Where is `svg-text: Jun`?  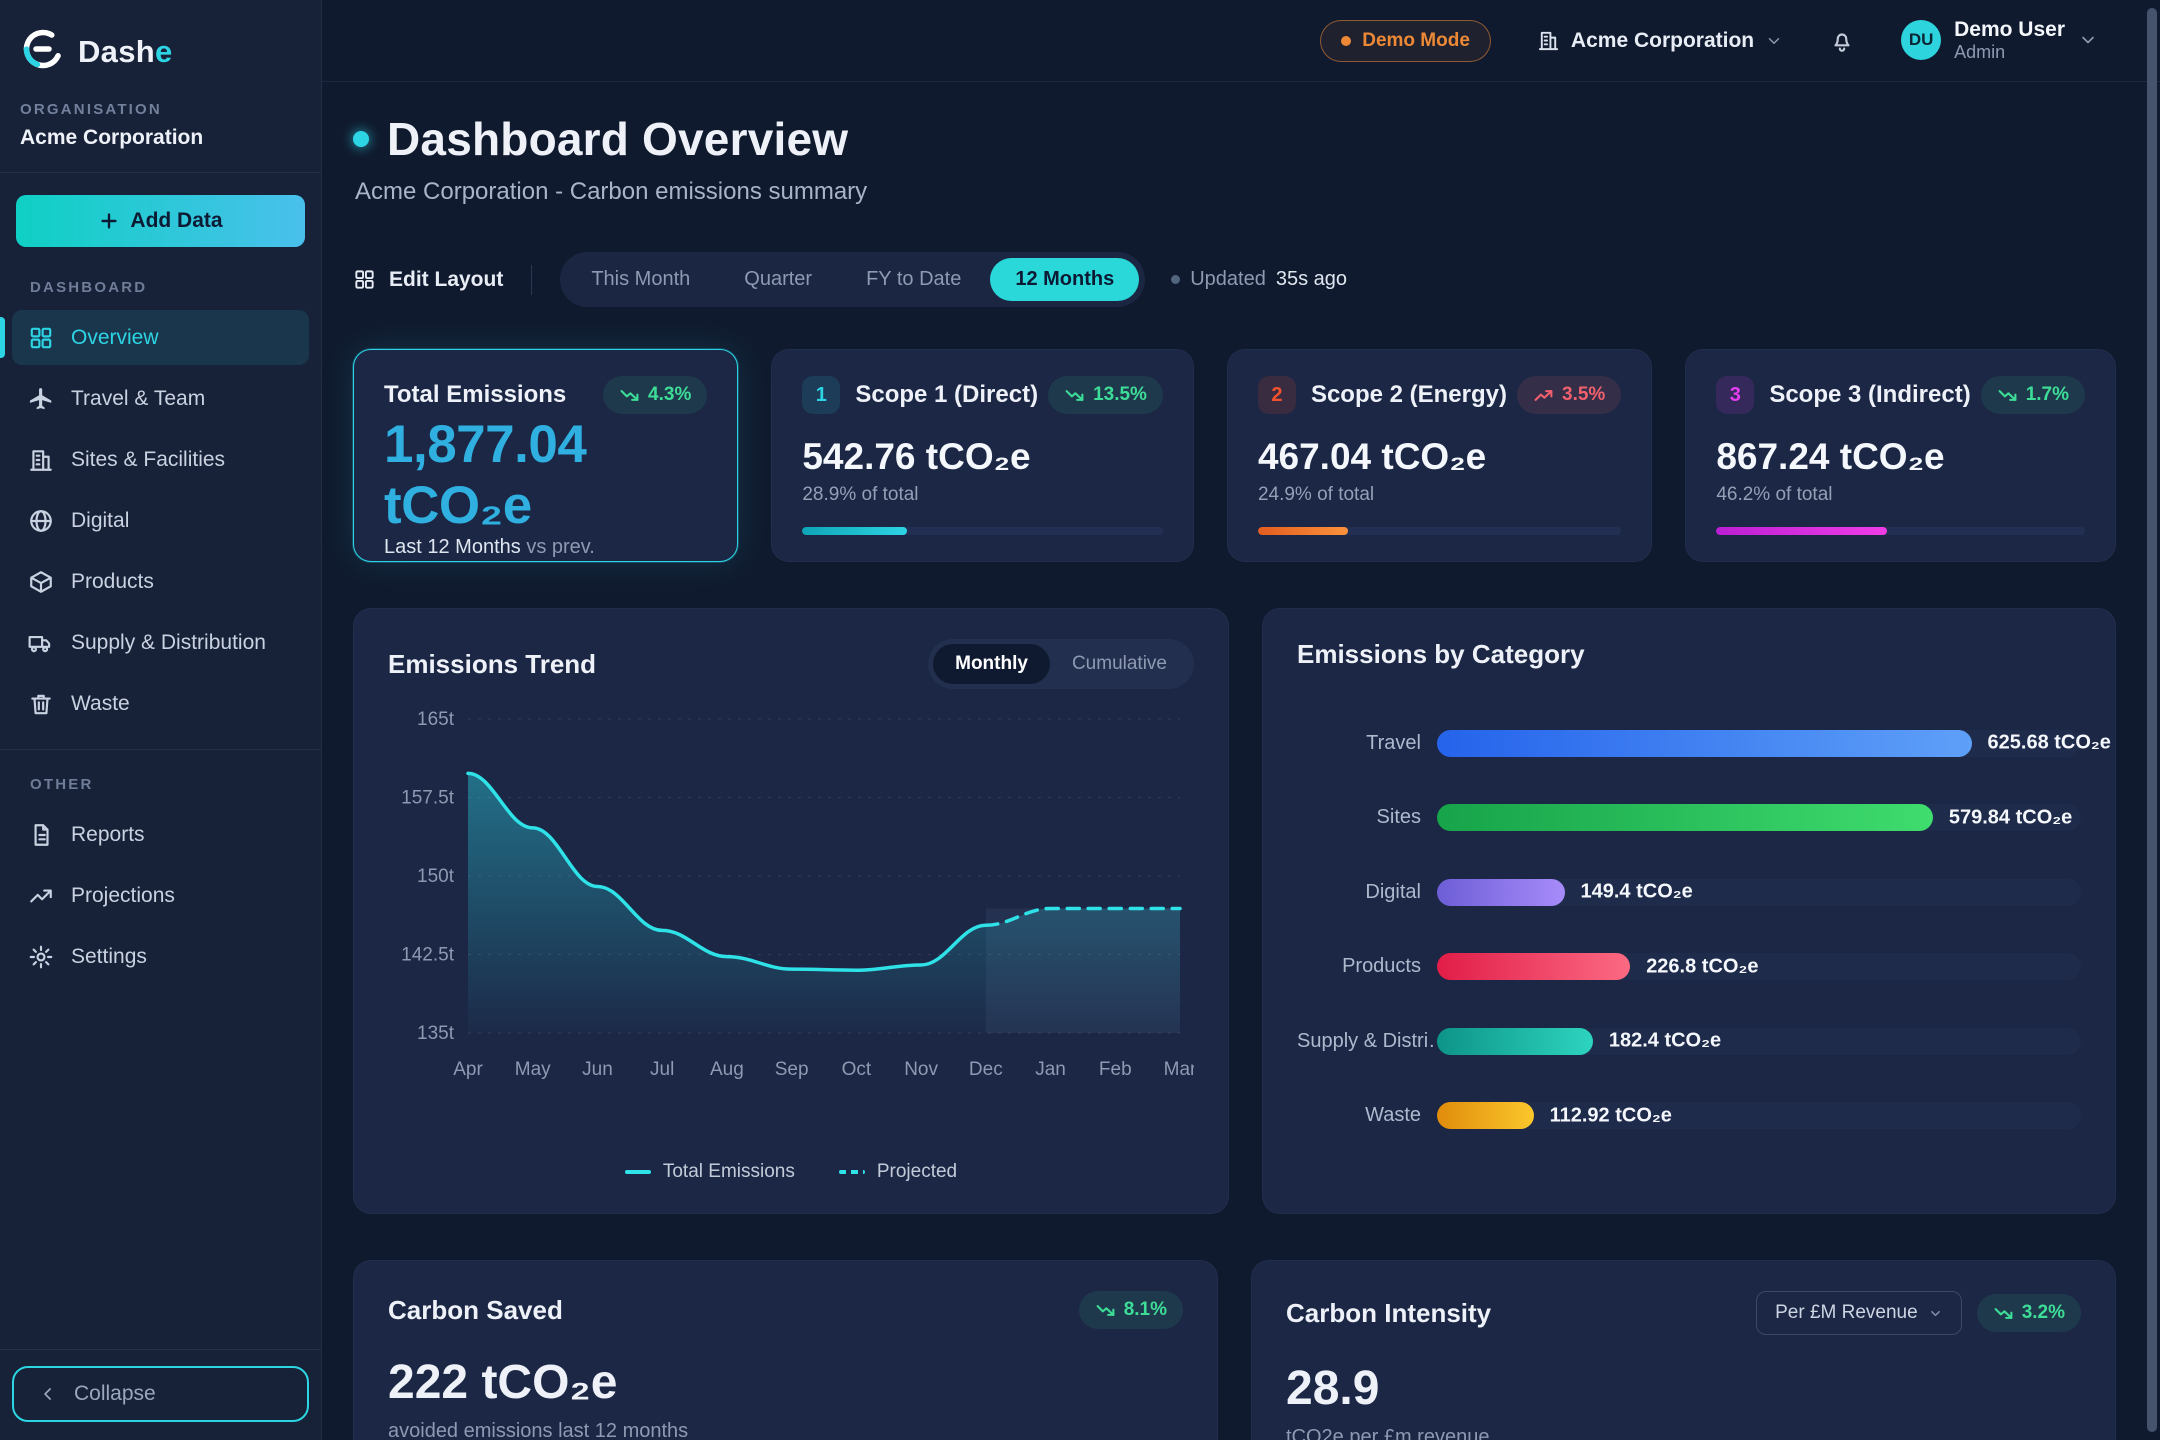 svg-text: Jun is located at coordinates (597, 1069).